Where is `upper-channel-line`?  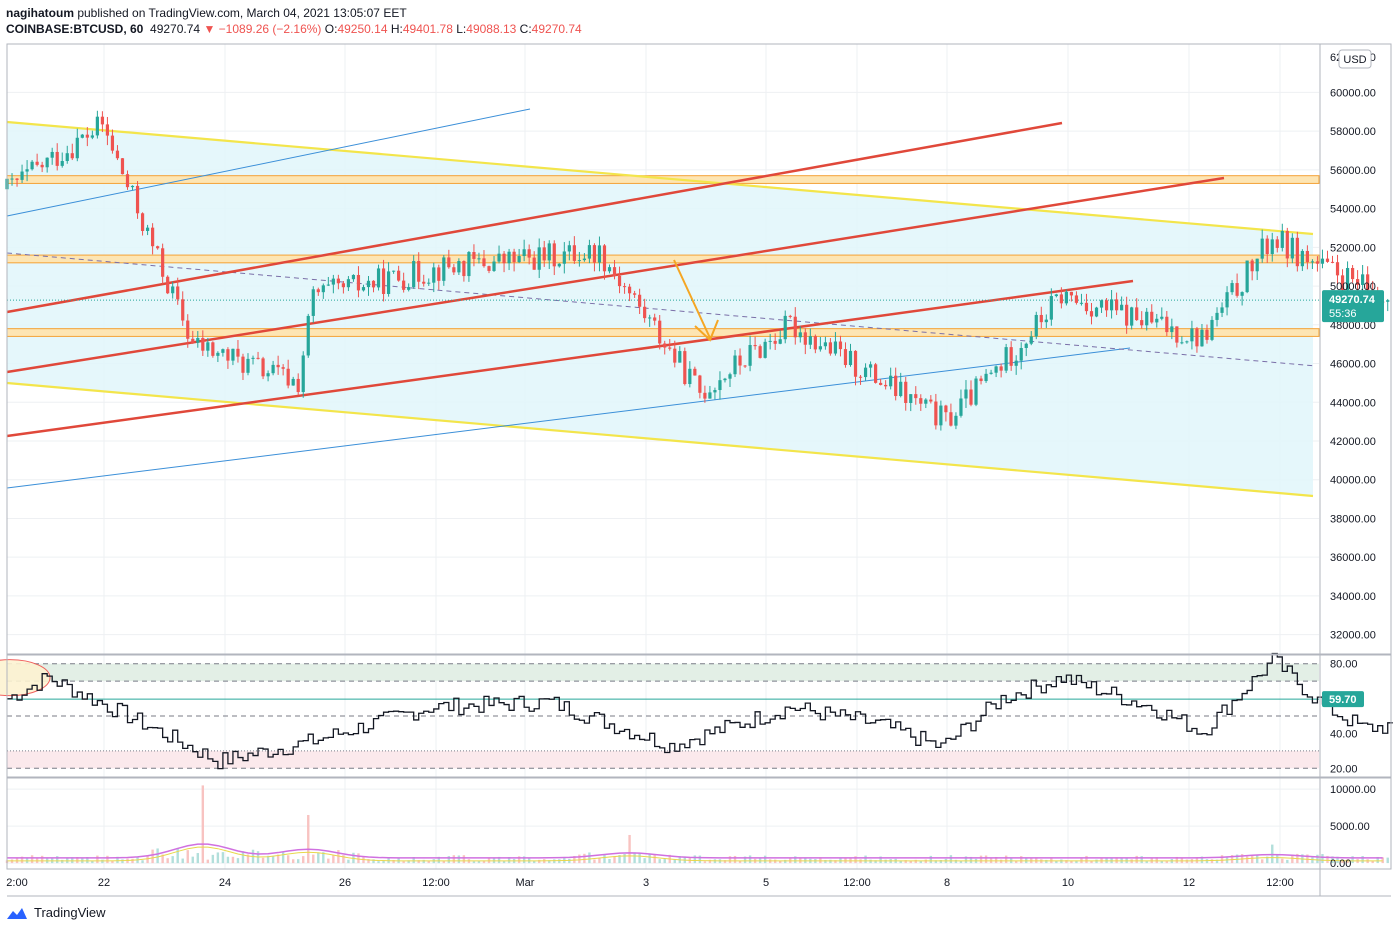
upper-channel-line is located at coordinates (660, 178).